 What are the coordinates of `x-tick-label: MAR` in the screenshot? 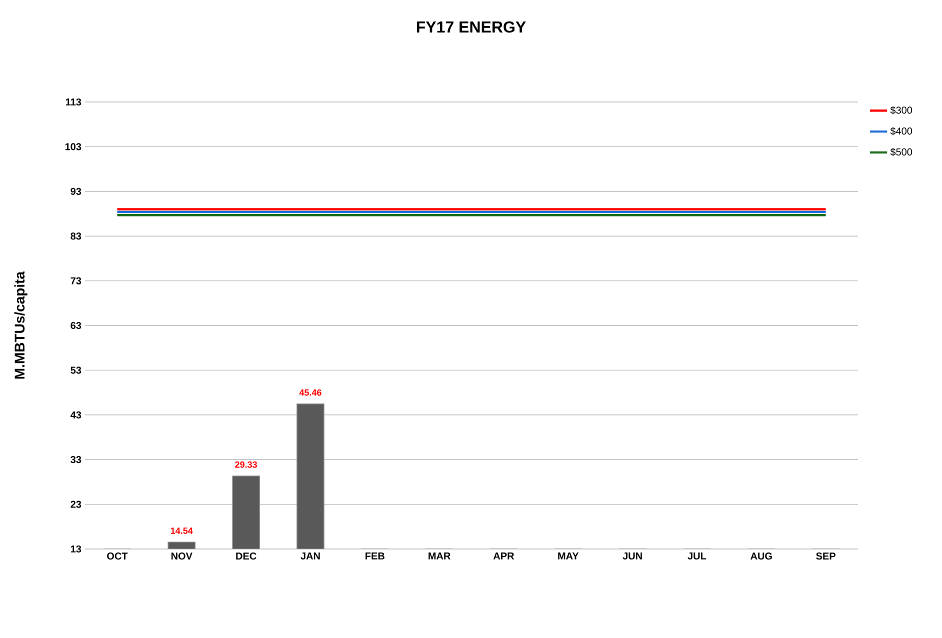 It's located at (439, 556).